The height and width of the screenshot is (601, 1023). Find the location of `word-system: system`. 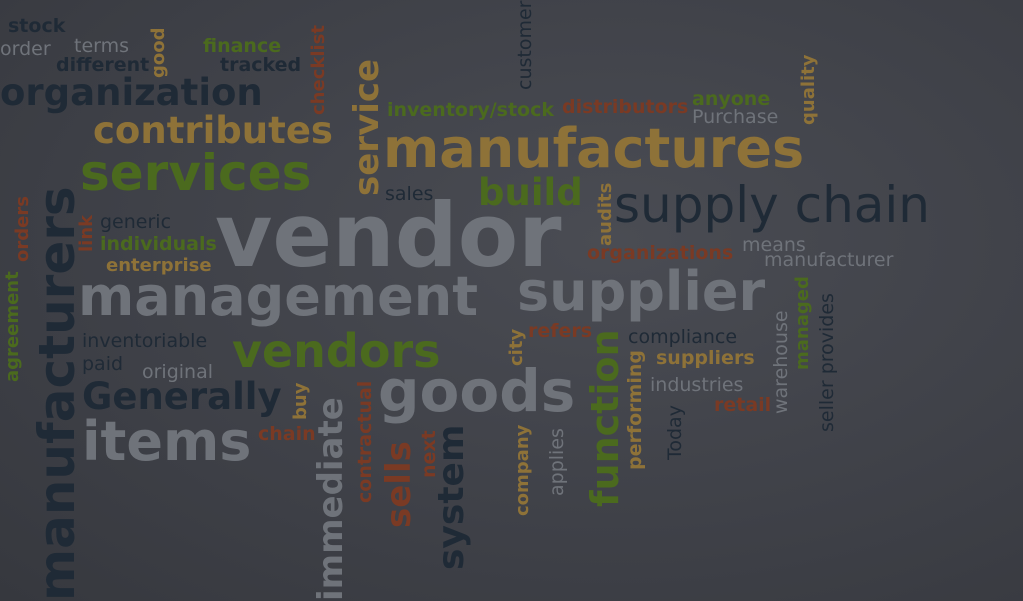

word-system: system is located at coordinates (451, 497).